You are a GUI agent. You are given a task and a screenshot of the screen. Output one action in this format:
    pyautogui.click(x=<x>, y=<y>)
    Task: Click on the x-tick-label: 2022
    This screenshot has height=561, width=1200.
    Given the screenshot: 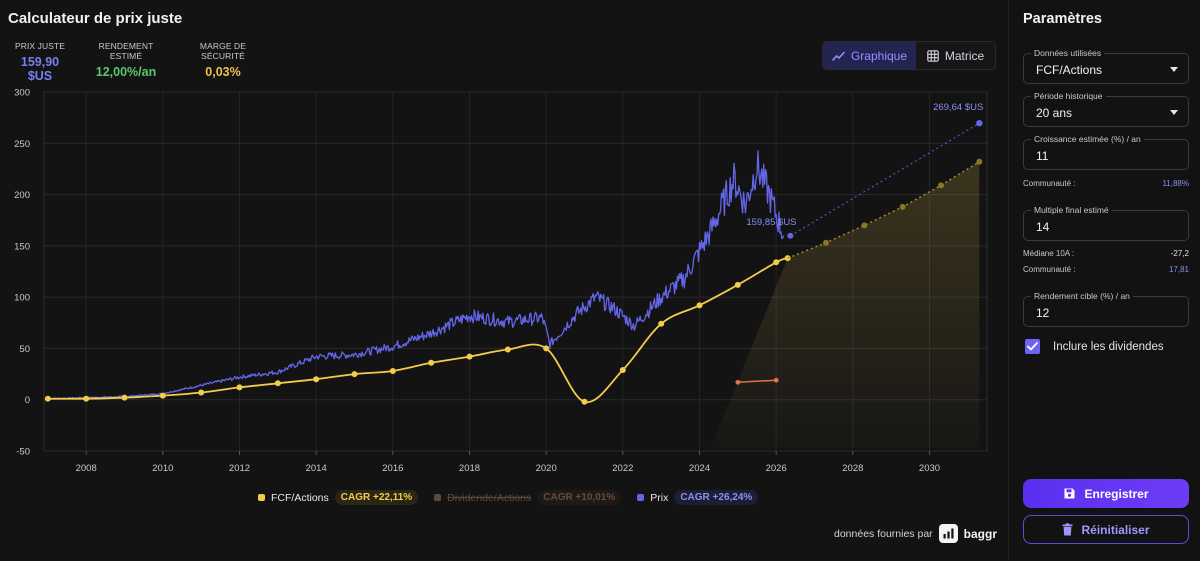 What is the action you would take?
    pyautogui.click(x=622, y=468)
    